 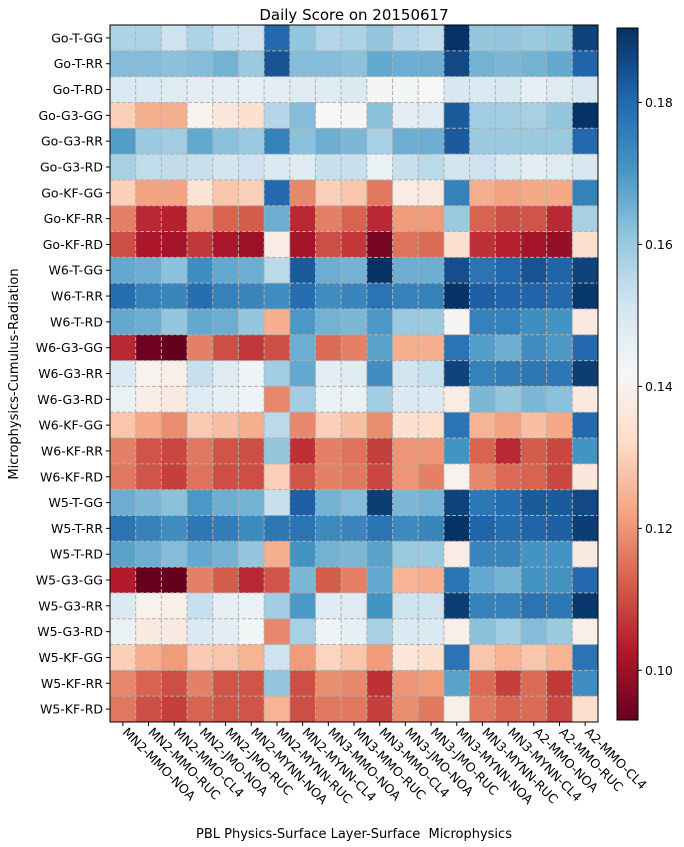 I want to click on colorbar-gradient, so click(x=627, y=374).